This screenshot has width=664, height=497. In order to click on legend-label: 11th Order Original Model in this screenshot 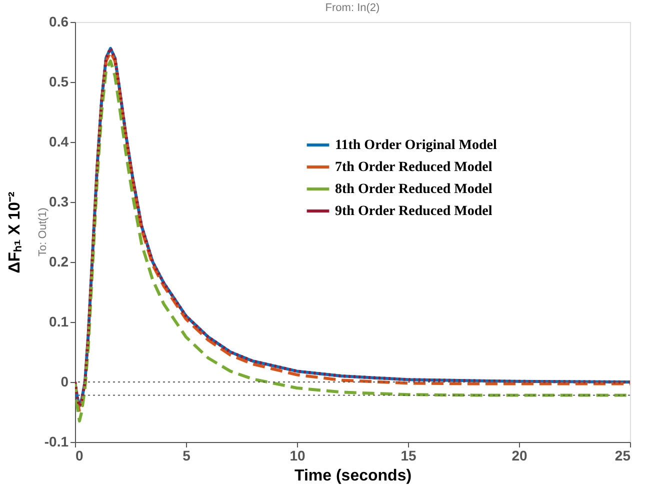, I will do `click(416, 145)`.